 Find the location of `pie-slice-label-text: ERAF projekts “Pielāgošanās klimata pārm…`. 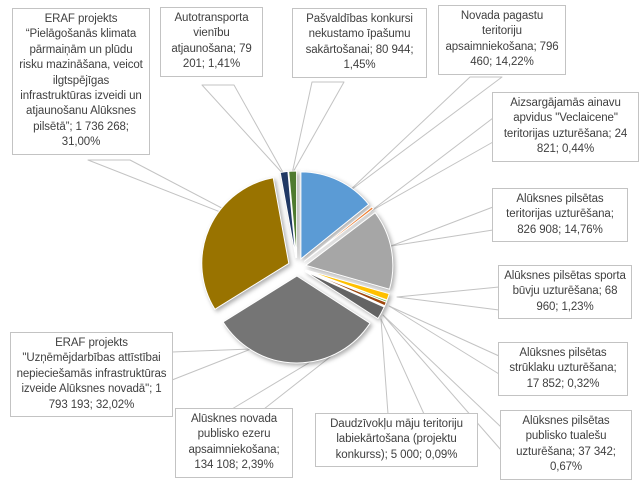

pie-slice-label-text: ERAF projekts “Pielāgošanās klimata pārm… is located at coordinates (81, 81).